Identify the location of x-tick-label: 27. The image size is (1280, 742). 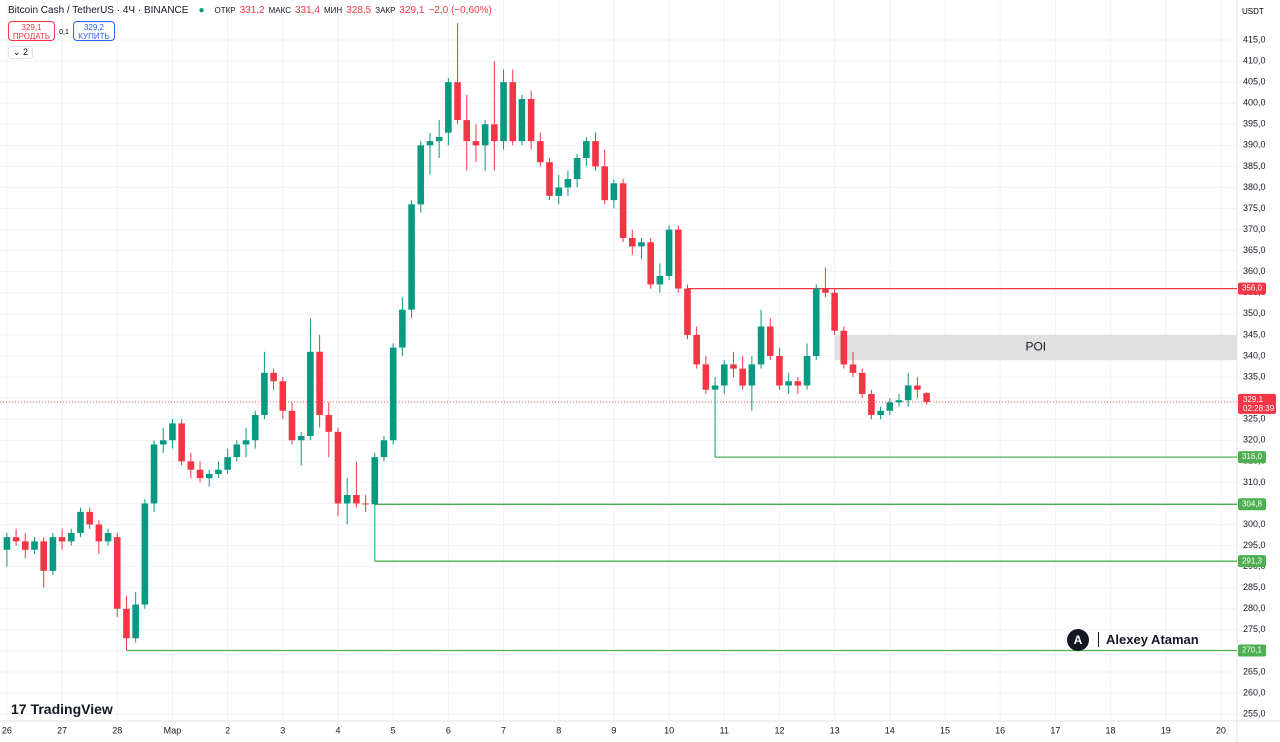
(62, 730).